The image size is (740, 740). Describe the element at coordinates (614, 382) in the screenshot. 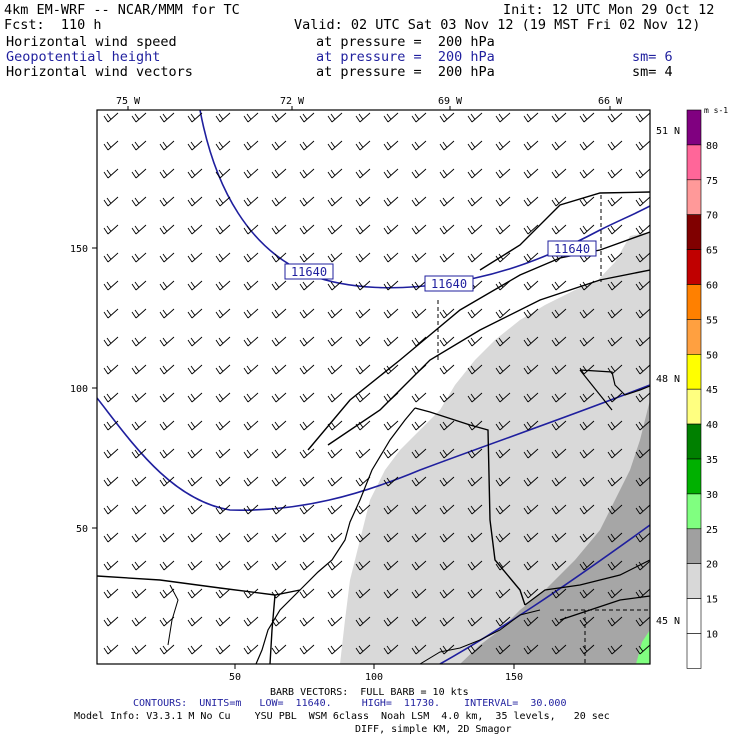

I see `coast-east` at that location.